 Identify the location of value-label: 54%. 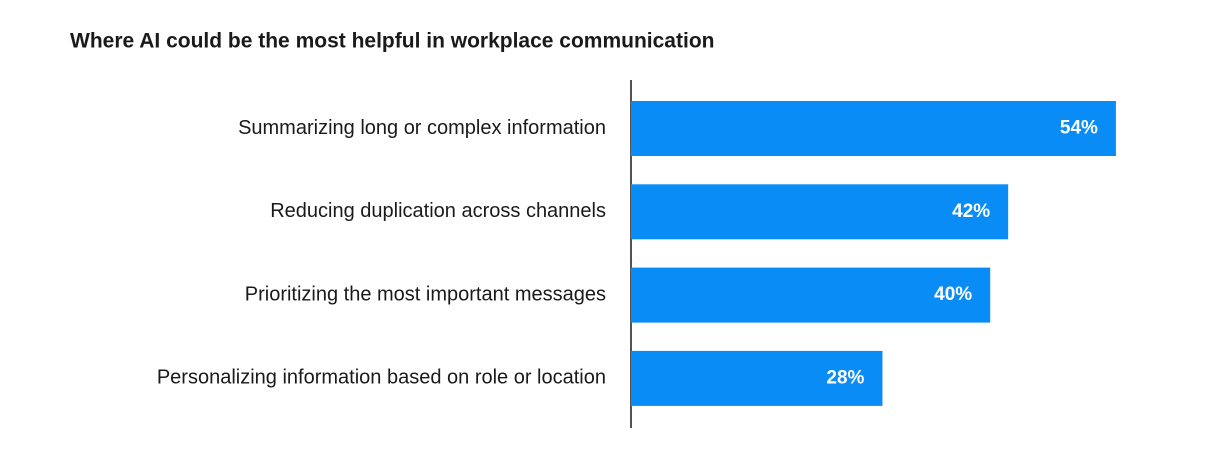
(1079, 128).